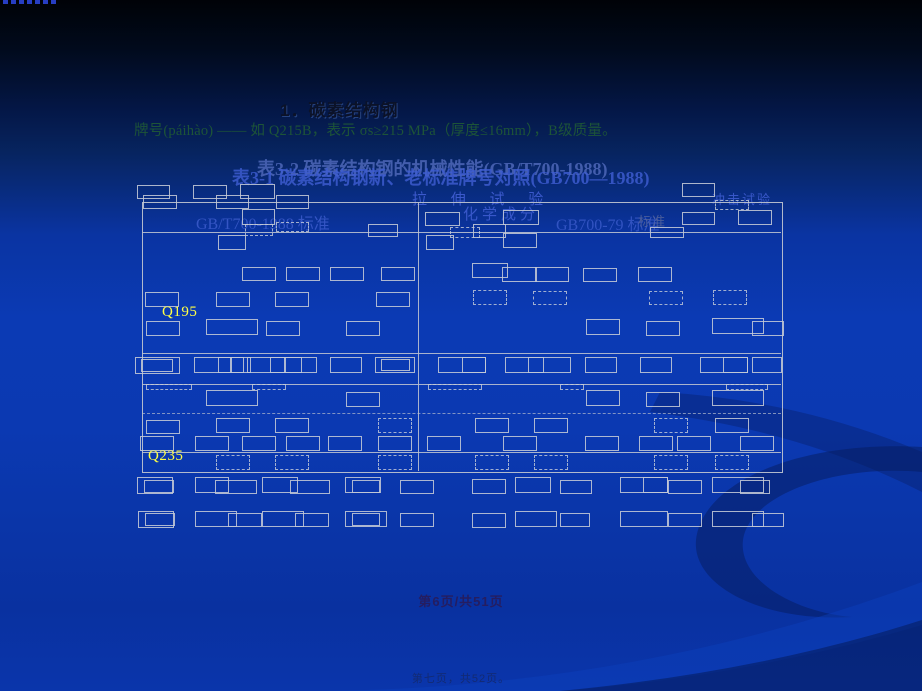 Image resolution: width=922 pixels, height=691 pixels. What do you see at coordinates (166, 456) in the screenshot?
I see `label-q235: Q235` at bounding box center [166, 456].